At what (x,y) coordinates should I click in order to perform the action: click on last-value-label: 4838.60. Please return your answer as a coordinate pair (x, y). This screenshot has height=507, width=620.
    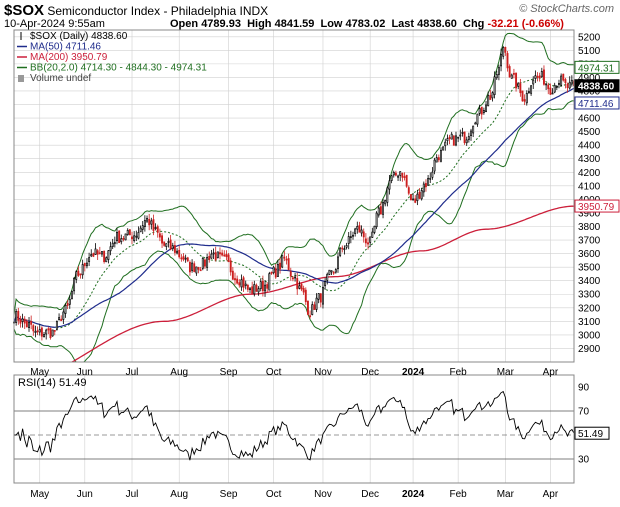
    Looking at the image, I should click on (596, 87).